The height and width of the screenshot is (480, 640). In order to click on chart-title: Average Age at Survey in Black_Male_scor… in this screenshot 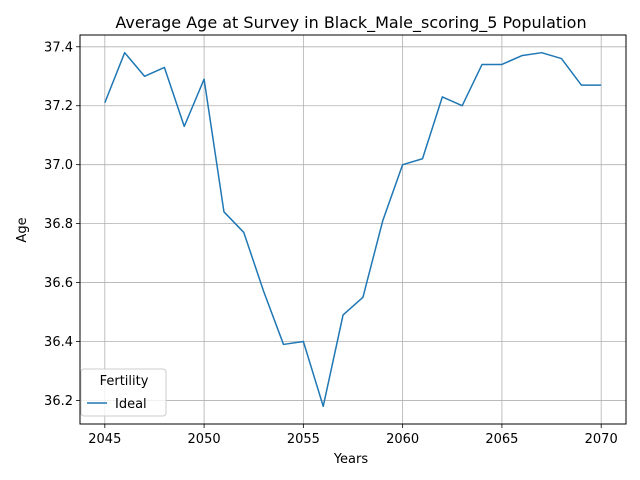, I will do `click(350, 23)`.